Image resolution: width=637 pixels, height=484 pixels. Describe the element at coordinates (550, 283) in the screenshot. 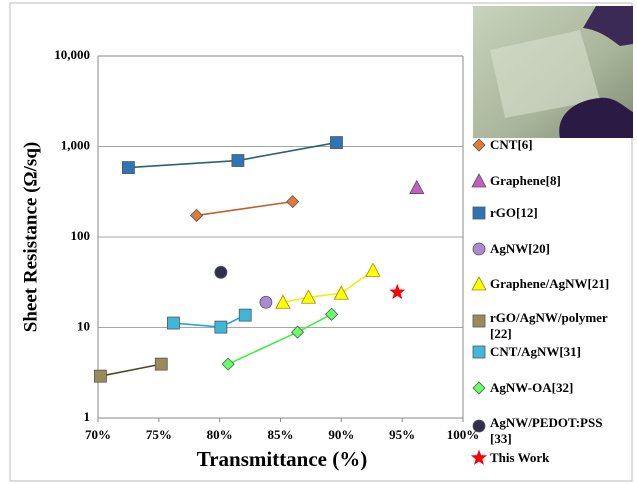

I see `legend-label: Graphene/AgNW[21]` at that location.